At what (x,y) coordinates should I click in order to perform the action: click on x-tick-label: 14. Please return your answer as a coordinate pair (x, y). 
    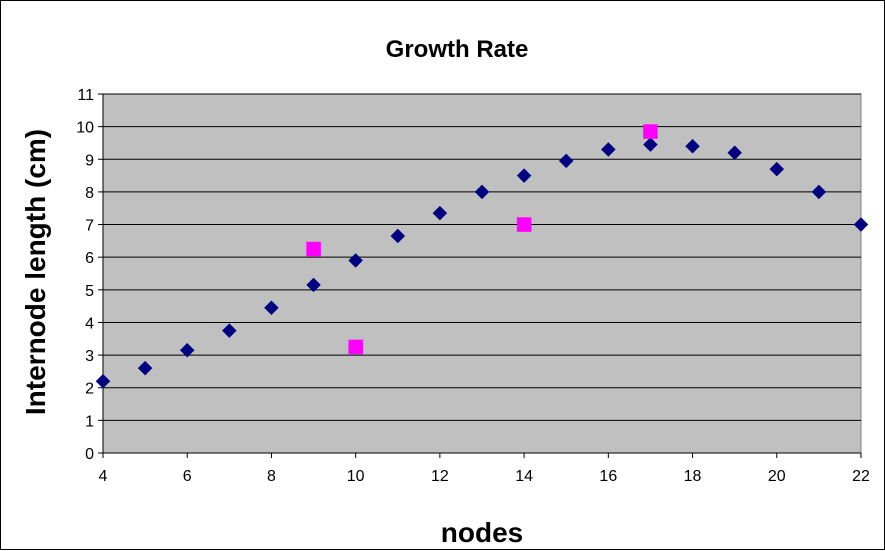
    Looking at the image, I should click on (524, 476).